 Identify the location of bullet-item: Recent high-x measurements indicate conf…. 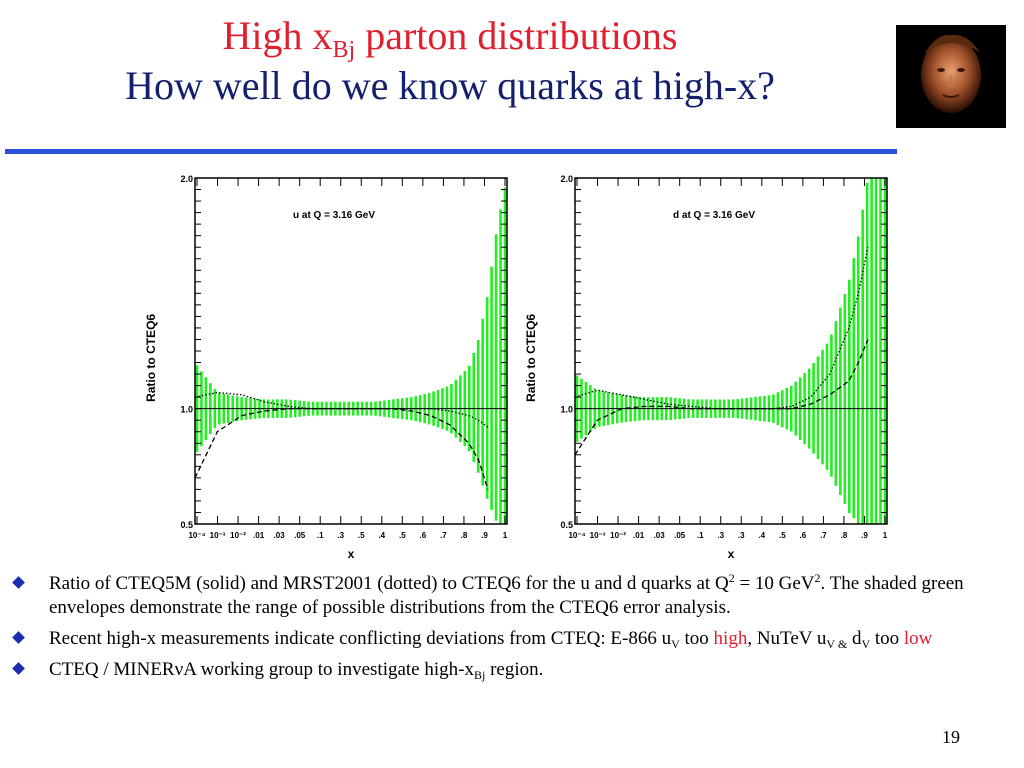
(507, 639).